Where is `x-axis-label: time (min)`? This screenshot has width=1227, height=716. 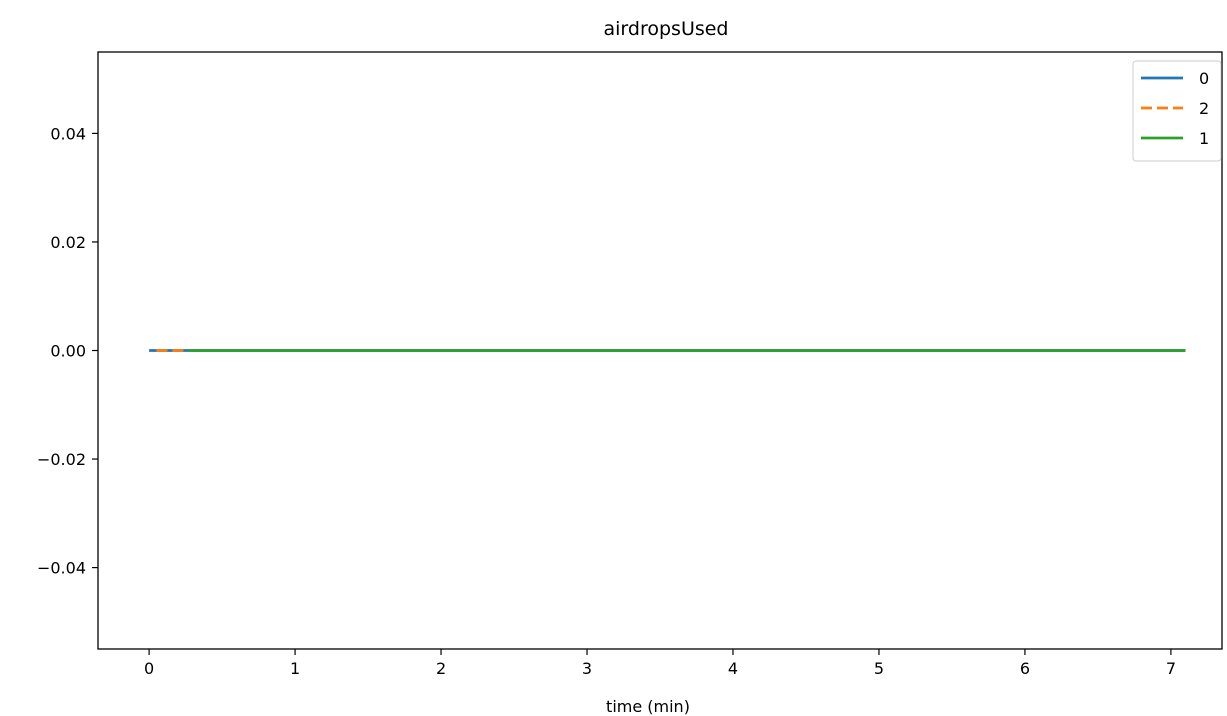 x-axis-label: time (min) is located at coordinates (648, 706).